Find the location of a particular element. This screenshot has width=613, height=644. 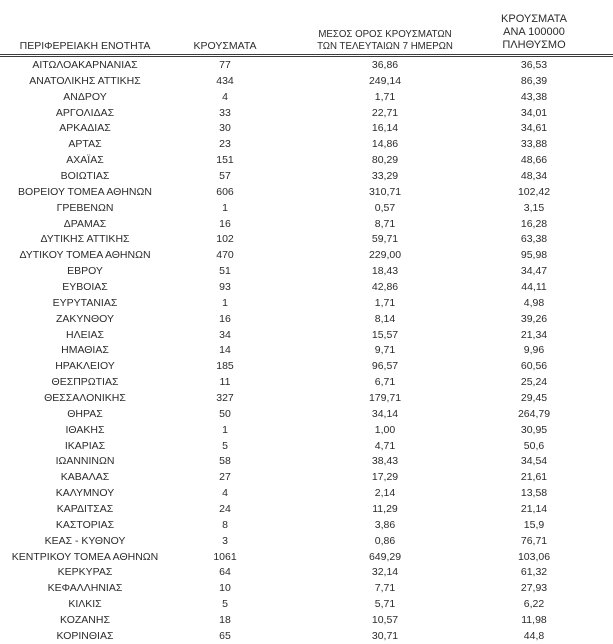

per-100k-cell: 44,11 is located at coordinates (534, 286).